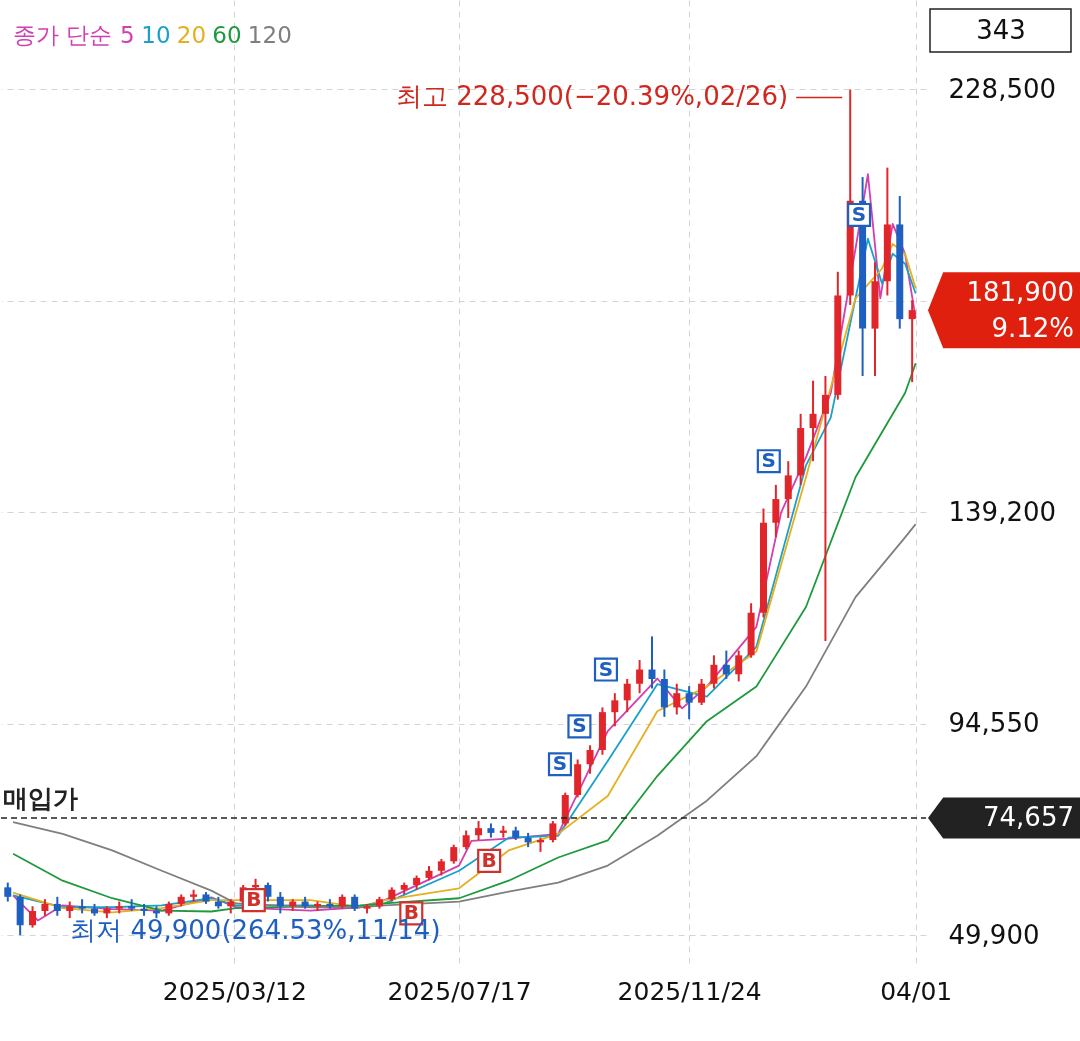 The height and width of the screenshot is (1041, 1080). Describe the element at coordinates (127, 35) in the screenshot. I see `text: 5` at that location.